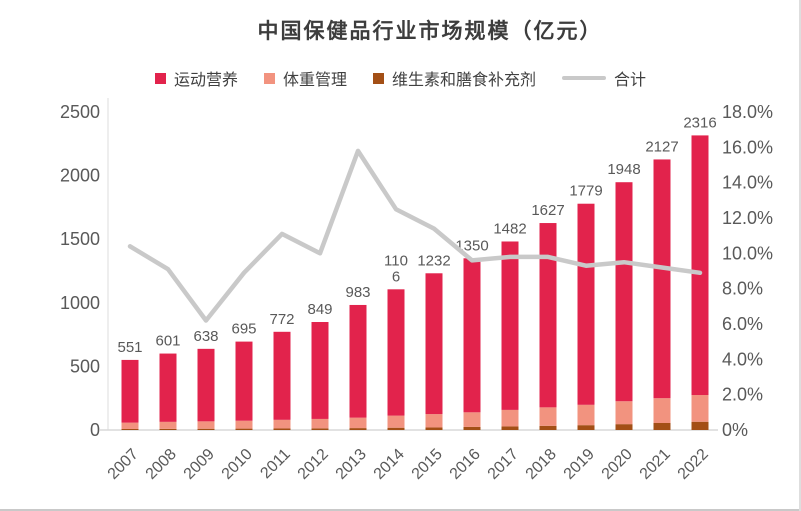 The height and width of the screenshot is (511, 801). Describe the element at coordinates (199, 464) in the screenshot. I see `x-axis-year-label: 2009` at that location.